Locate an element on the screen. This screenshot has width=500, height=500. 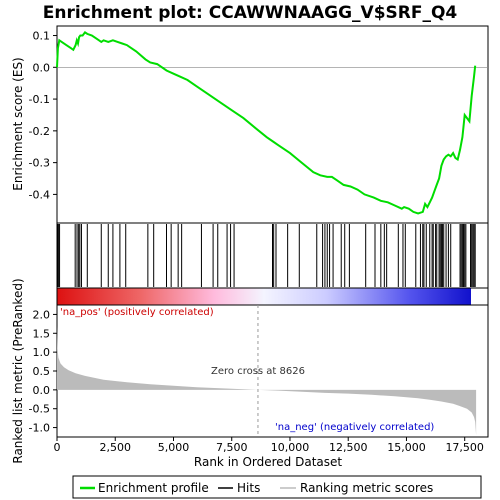
es-y-tick-label: 0.0 is located at coordinates (42, 67).